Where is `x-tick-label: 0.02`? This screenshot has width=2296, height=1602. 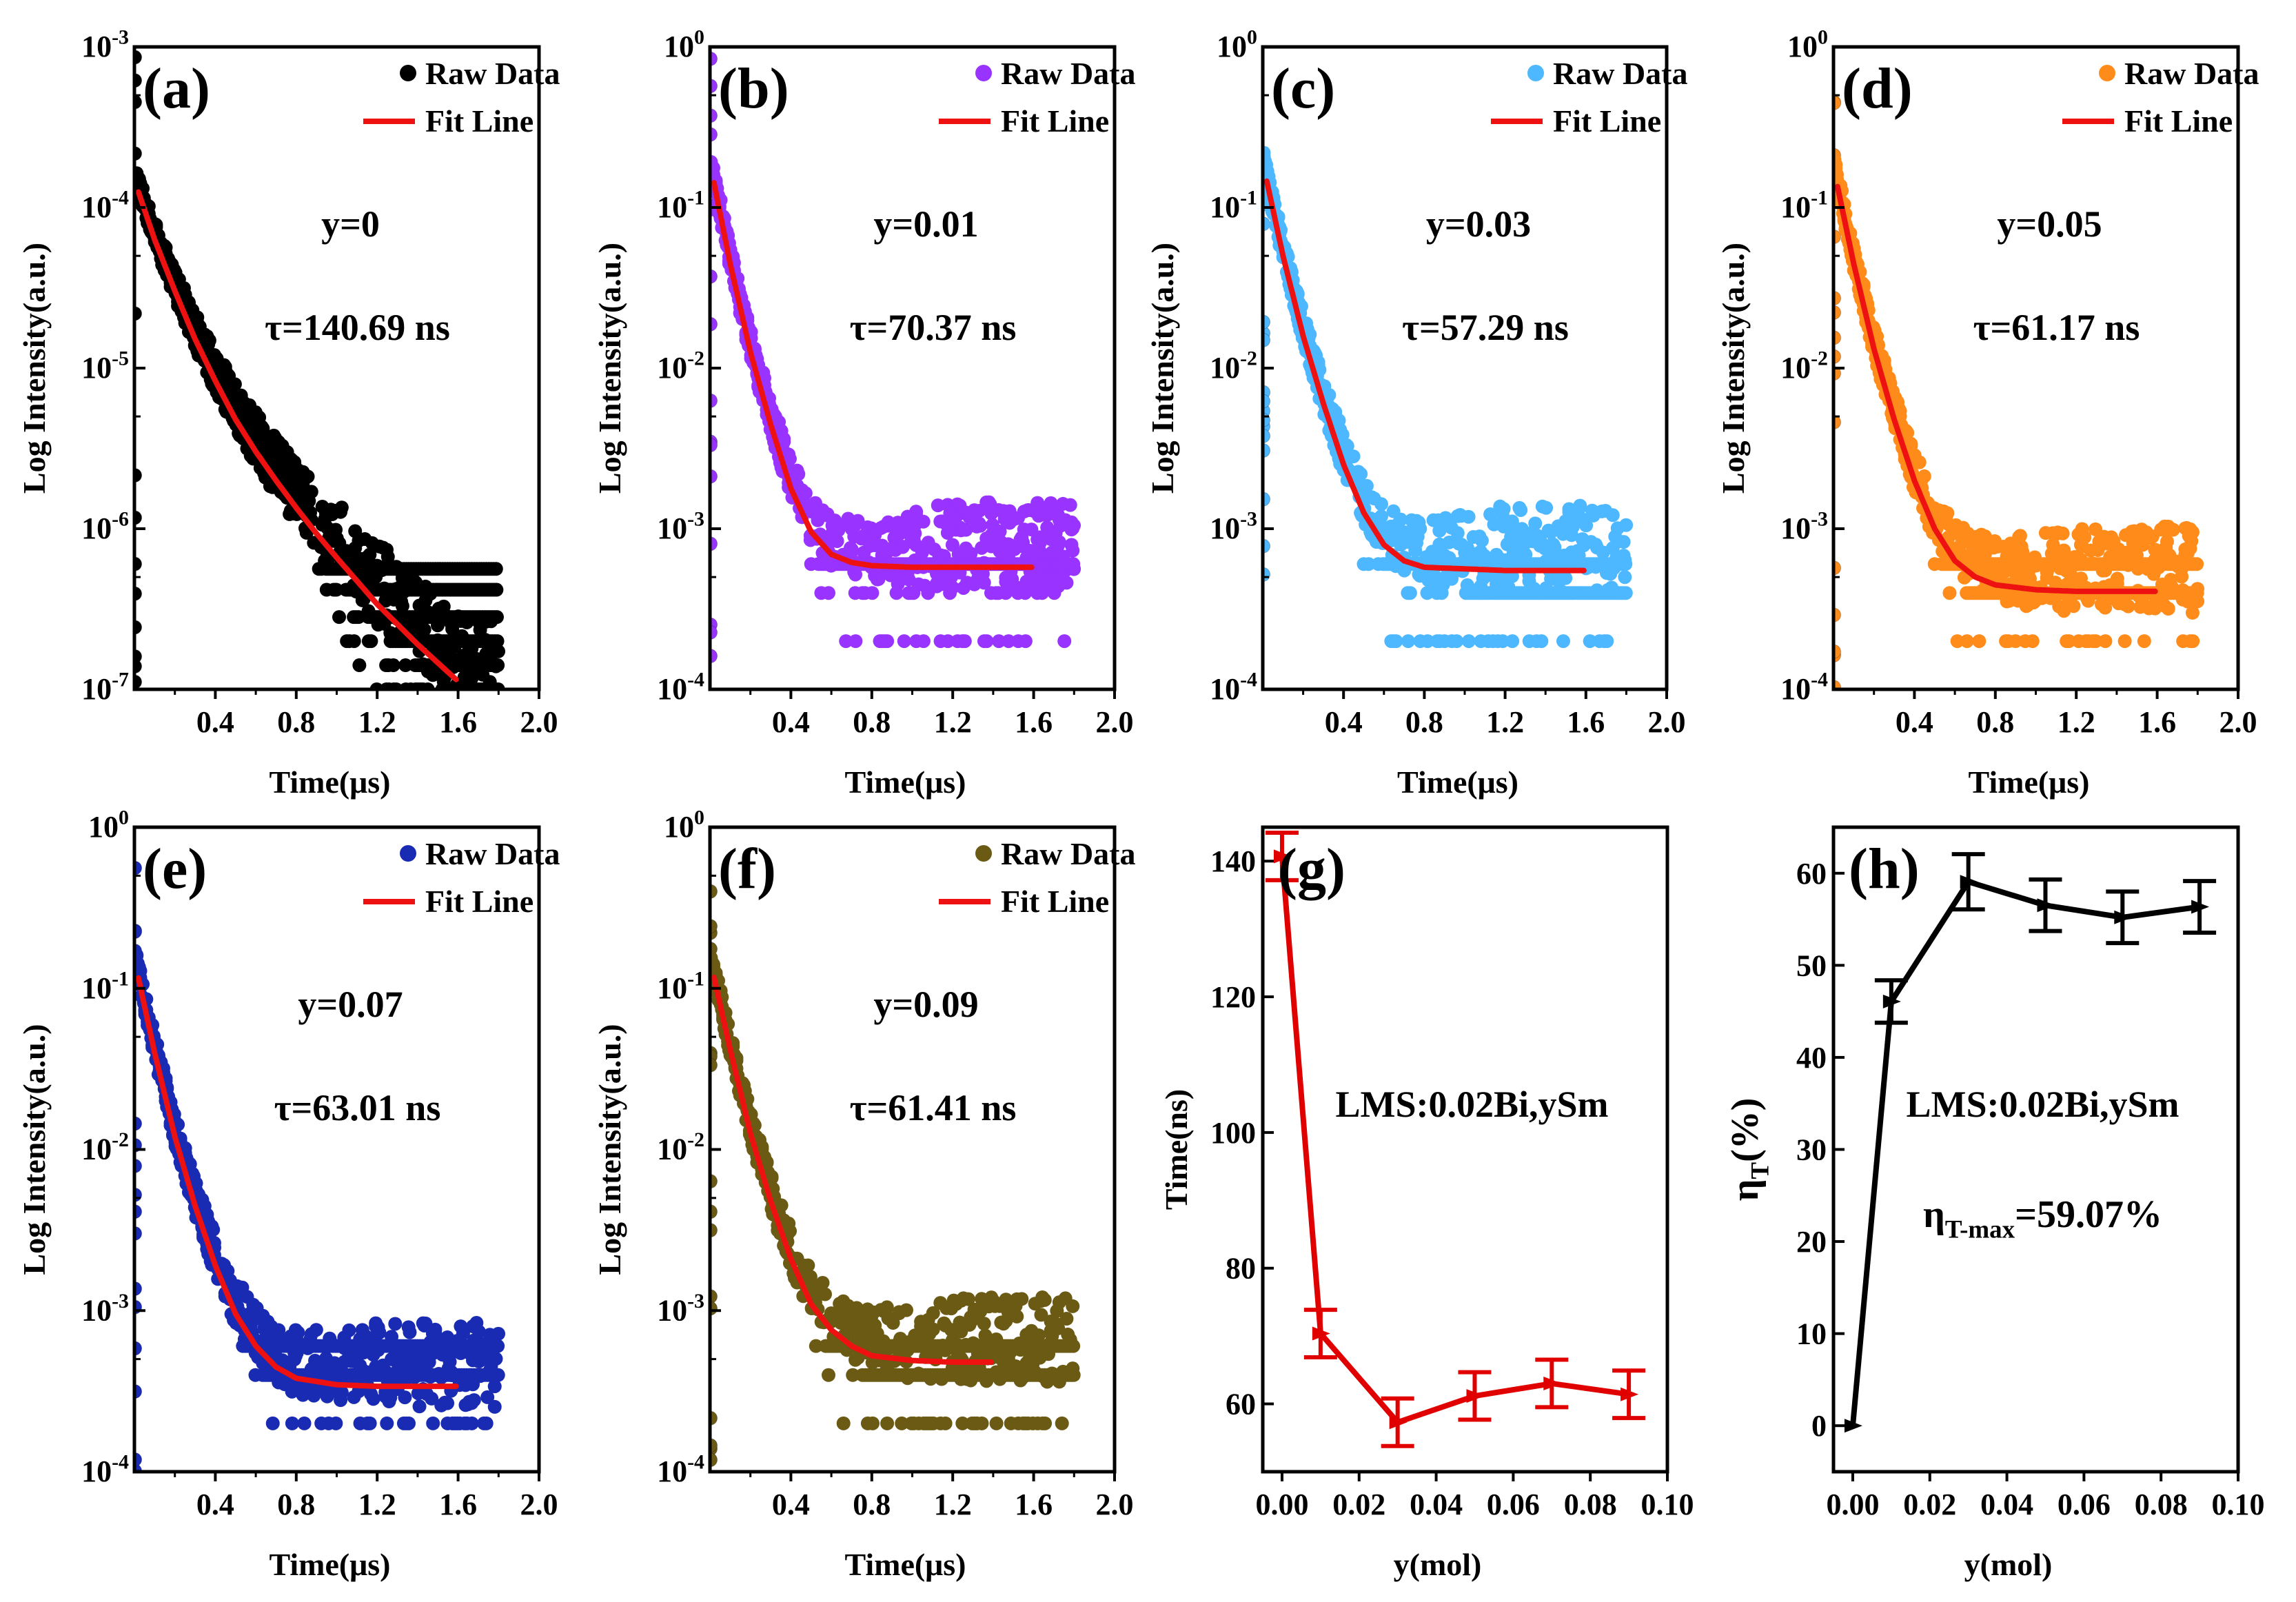
x-tick-label: 0.02 is located at coordinates (1358, 1504).